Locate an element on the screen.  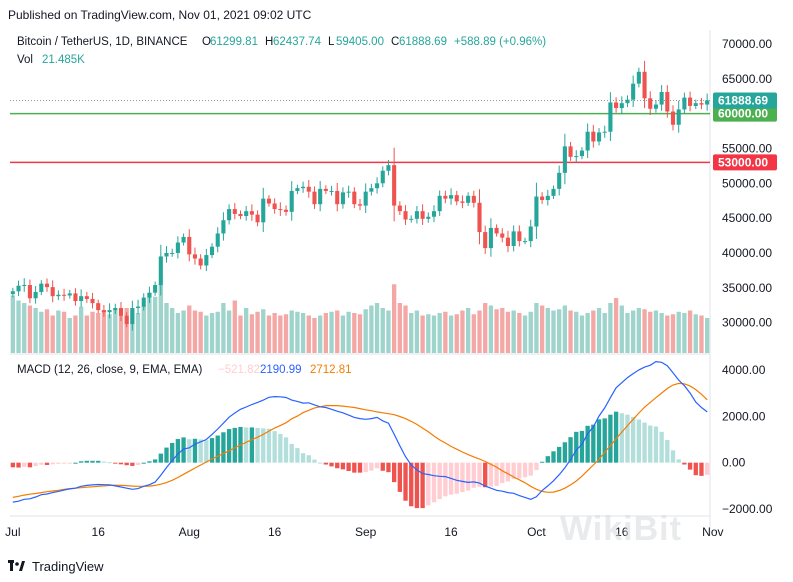
price-tick-label: 30000.00 is located at coordinates (747, 323).